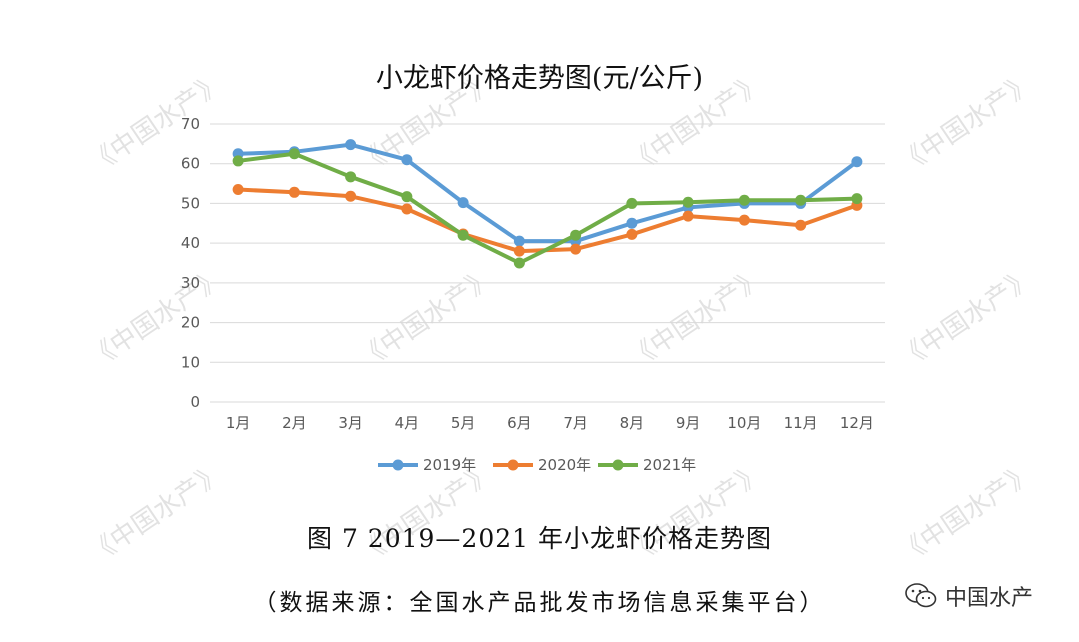 This screenshot has height=642, width=1079. I want to click on x-tick-label: 9月, so click(688, 423).